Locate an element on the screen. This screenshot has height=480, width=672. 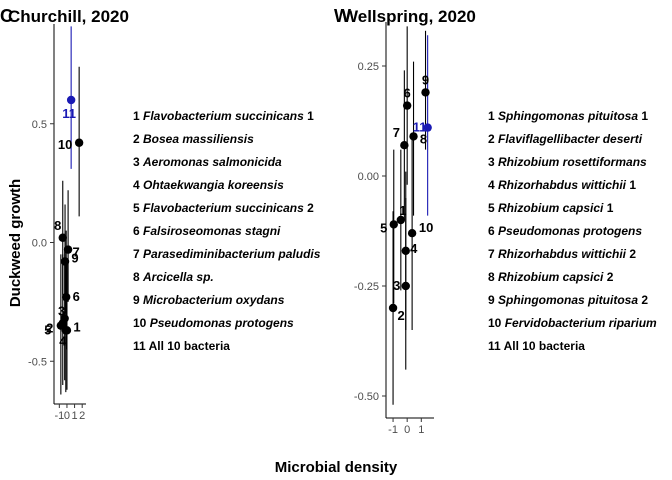
legend-entry: 10 Pseudomonas protogens is located at coordinates (213, 323).